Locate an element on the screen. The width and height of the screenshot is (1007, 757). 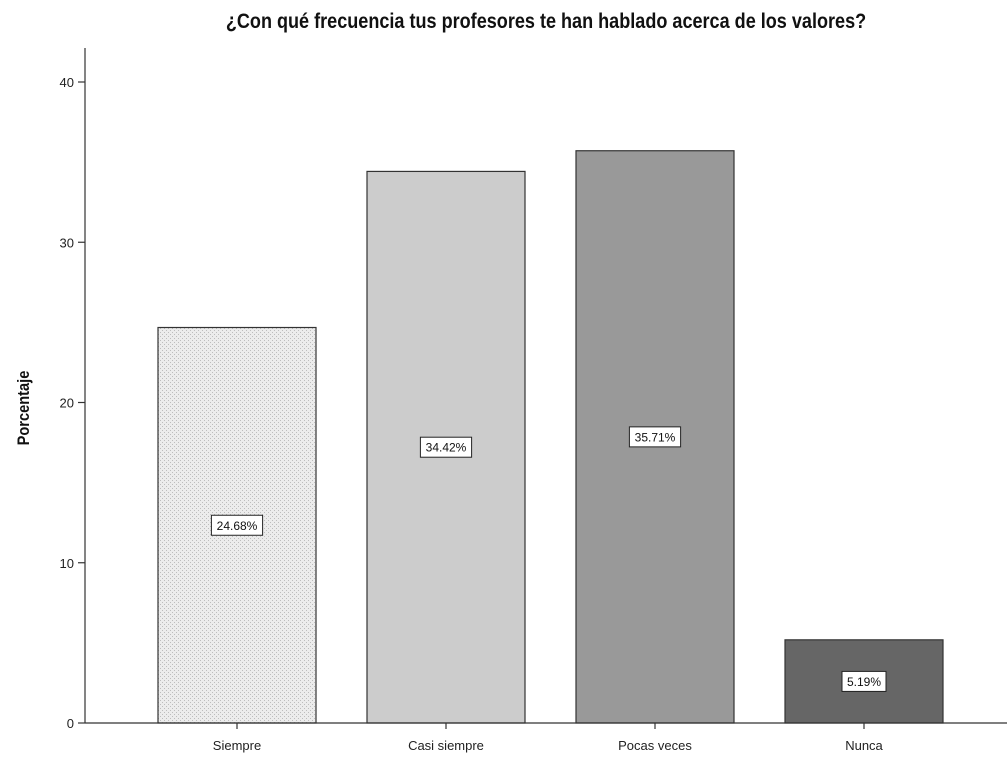
x-tick-label: Casi siempre is located at coordinates (446, 745).